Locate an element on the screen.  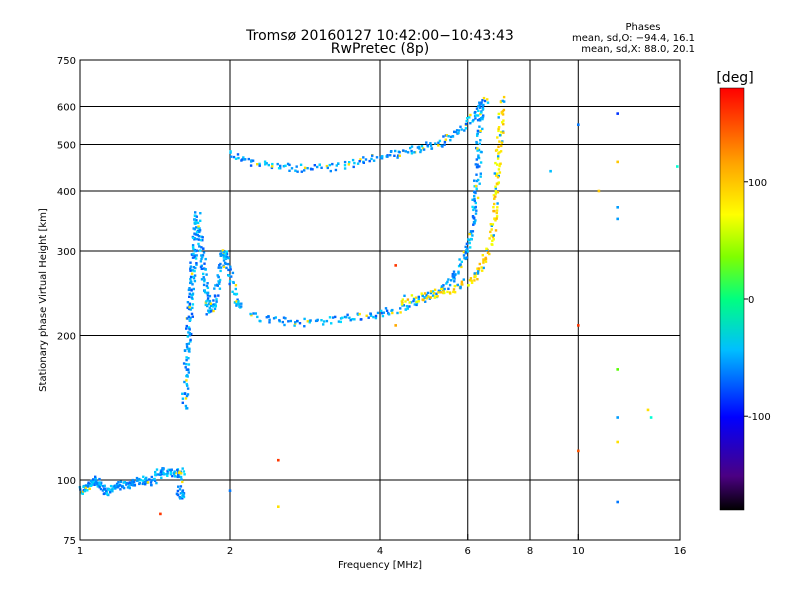
y-tick-label: 500 is located at coordinates (66, 146).